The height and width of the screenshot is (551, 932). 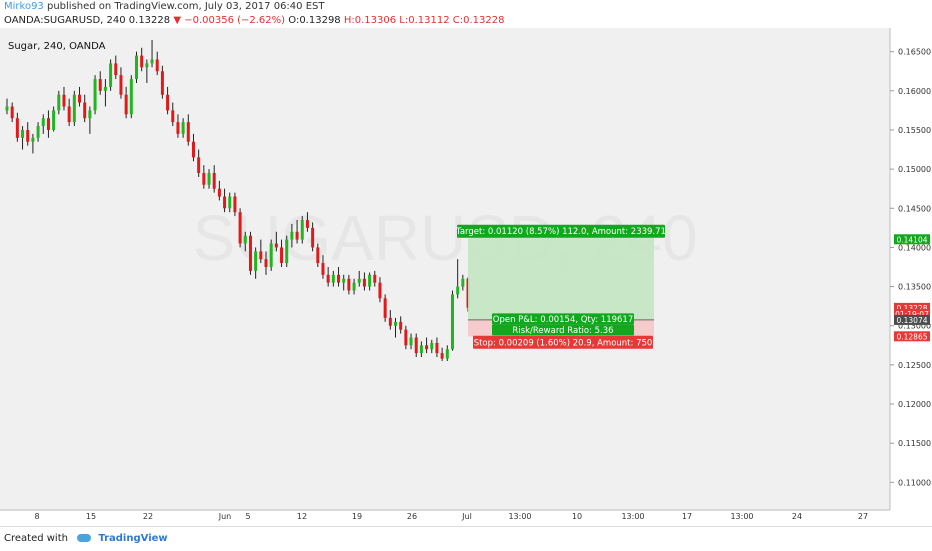 What do you see at coordinates (519, 516) in the screenshot?
I see `time-tick-label-9: 13:00` at bounding box center [519, 516].